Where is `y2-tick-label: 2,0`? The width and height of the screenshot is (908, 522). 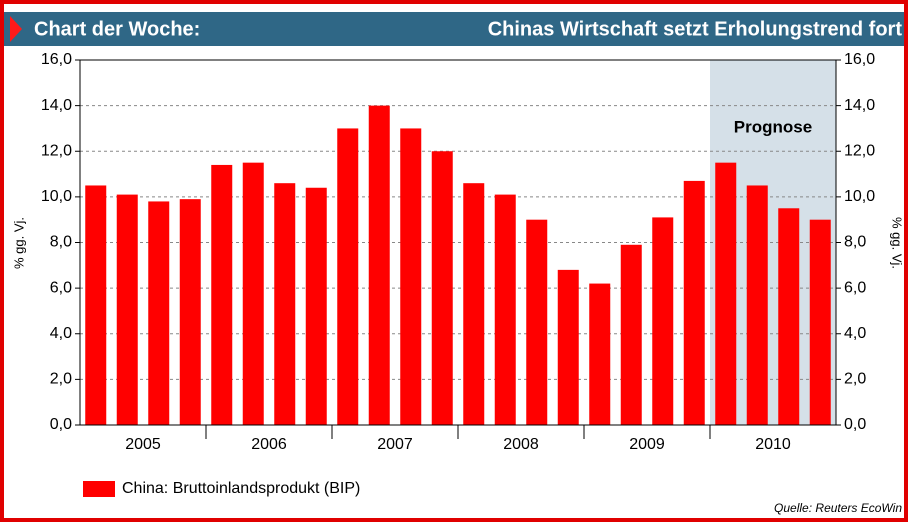 y2-tick-label: 2,0 is located at coordinates (855, 379).